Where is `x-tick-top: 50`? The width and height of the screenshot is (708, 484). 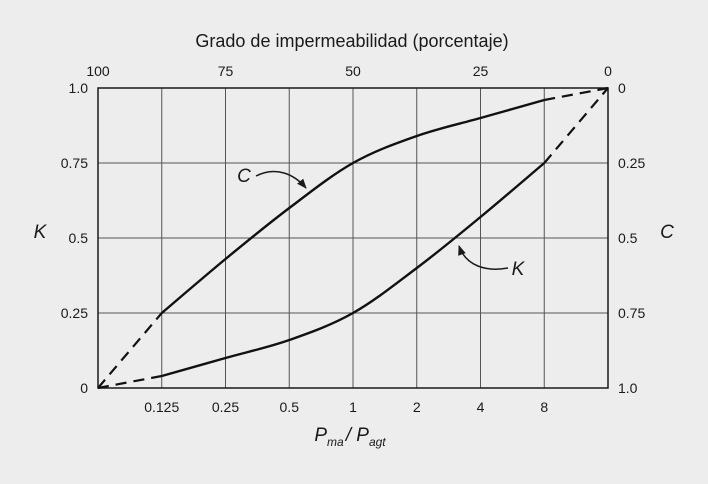
x-tick-top: 50 is located at coordinates (353, 71).